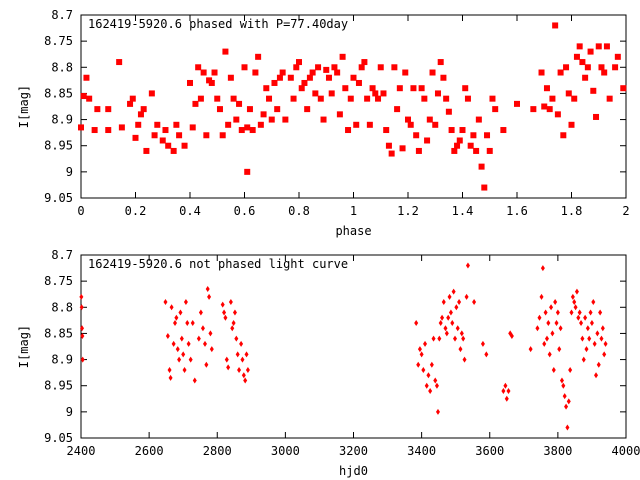 The image size is (640, 480). Describe the element at coordinates (58, 333) in the screenshot. I see `light-curve-y-tick-label: 8.85` at that location.